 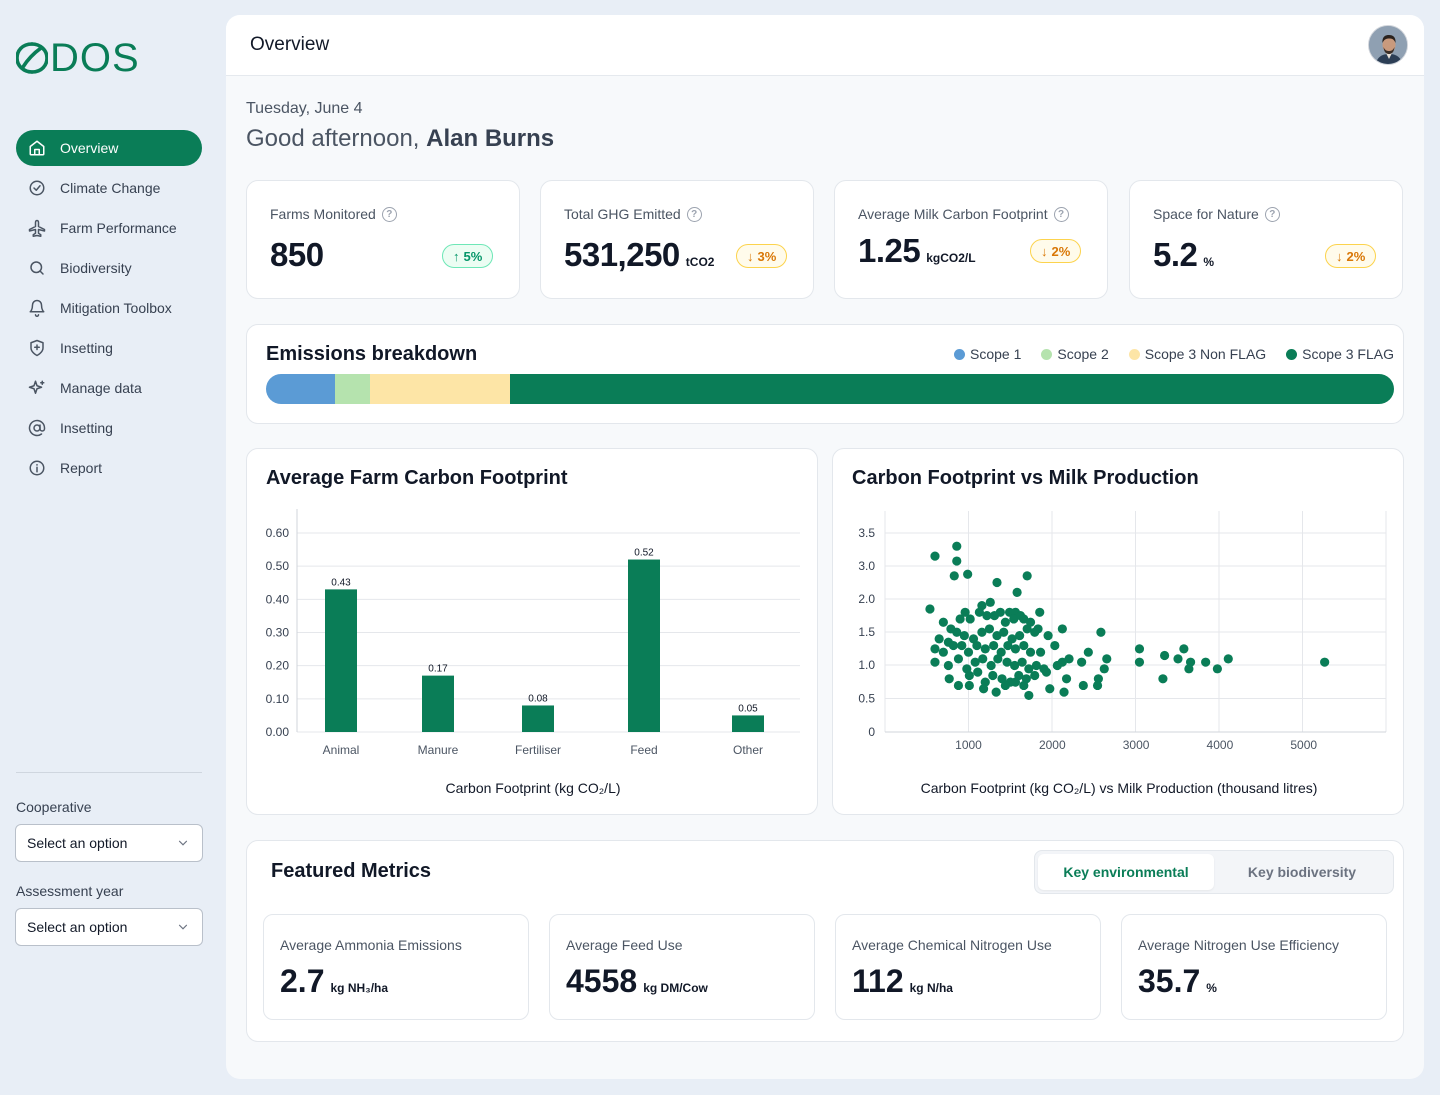 What do you see at coordinates (109, 268) in the screenshot?
I see `sidebar-item-biodiversity: Biodiversity` at bounding box center [109, 268].